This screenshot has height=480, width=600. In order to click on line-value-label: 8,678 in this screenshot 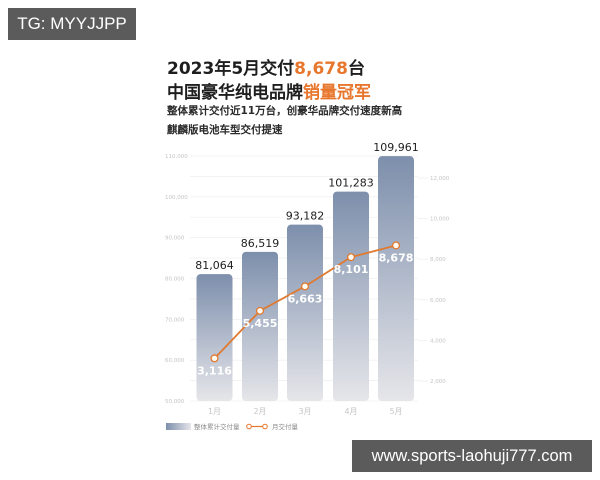, I will do `click(396, 257)`.